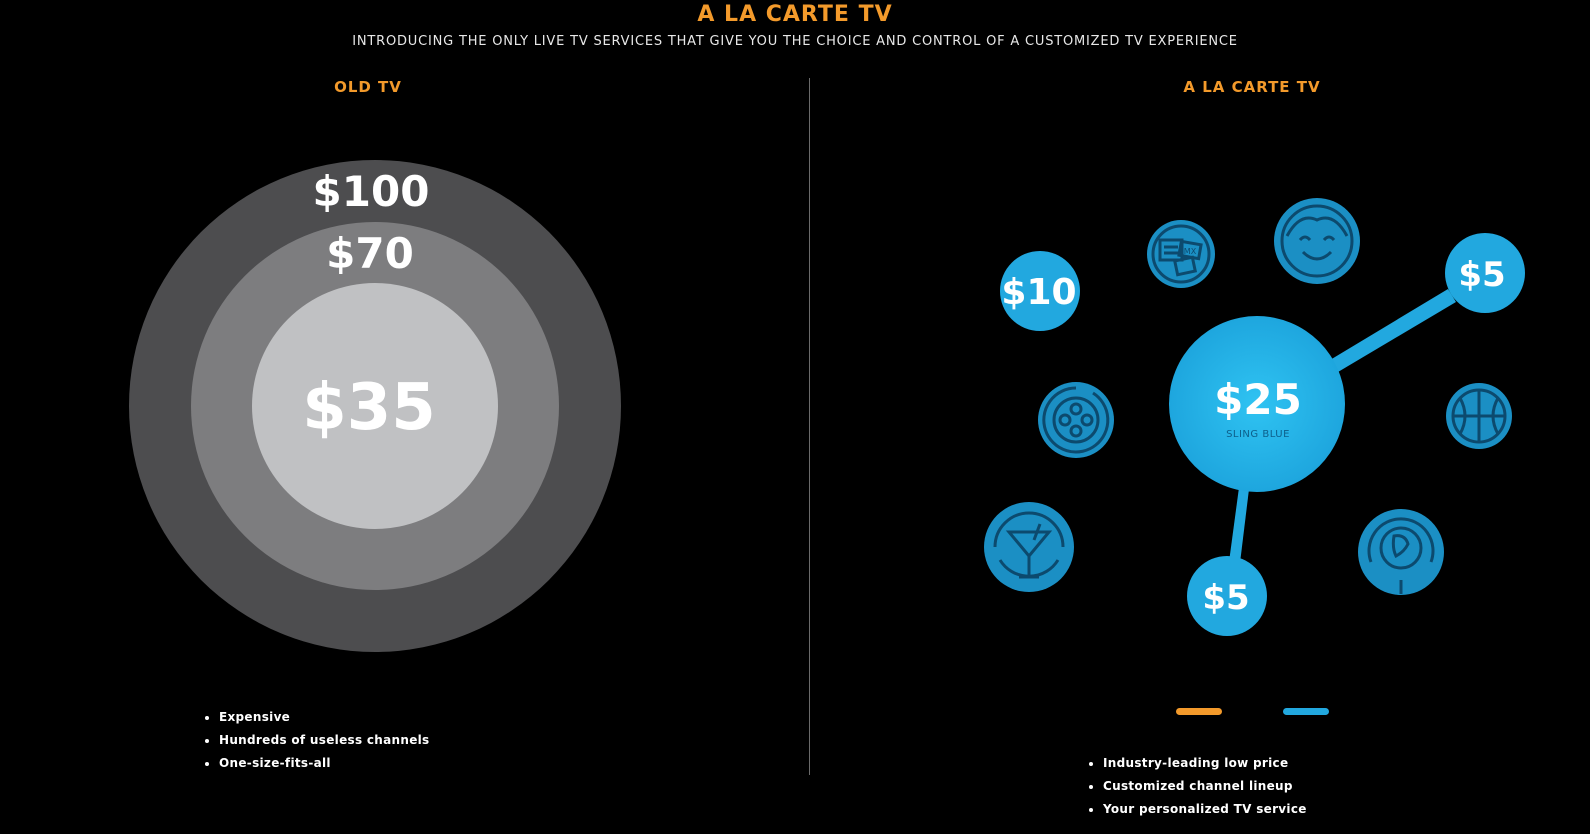 The height and width of the screenshot is (834, 1590). Describe the element at coordinates (324, 763) in the screenshot. I see `old-tv-bullet: One-size-fits-all` at that location.